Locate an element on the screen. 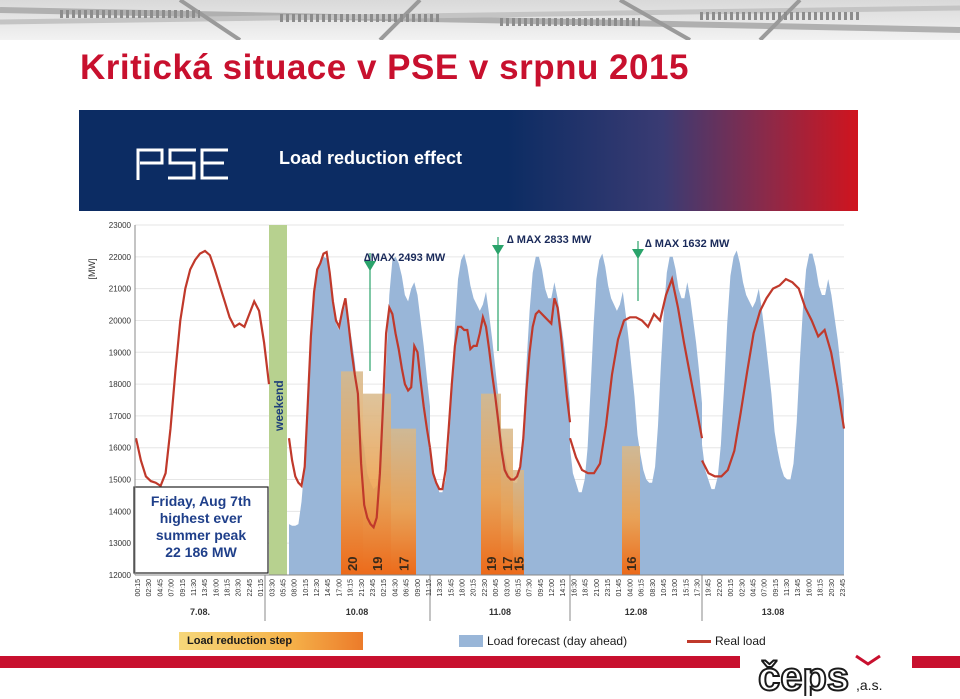 The image size is (960, 699). x-tick-label: 23:45 is located at coordinates (843, 588).